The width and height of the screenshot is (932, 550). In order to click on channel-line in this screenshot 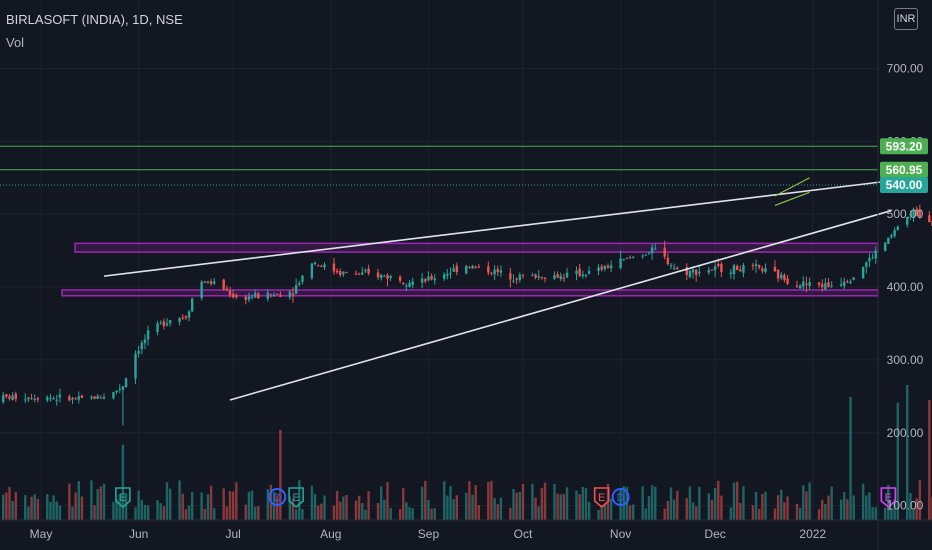, I will do `click(792, 199)`.